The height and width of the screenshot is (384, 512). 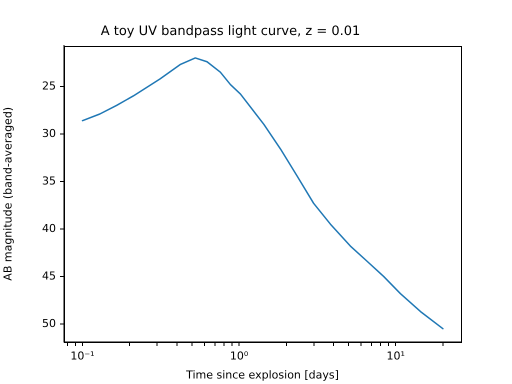 What do you see at coordinates (7, 193) in the screenshot?
I see `y-axis-title: AB magnitude (band-averaged)` at bounding box center [7, 193].